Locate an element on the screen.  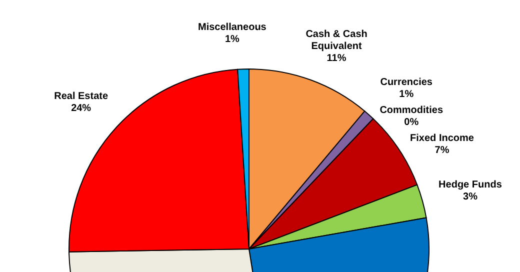
slice-label: Hedge Funds is located at coordinates (470, 185).